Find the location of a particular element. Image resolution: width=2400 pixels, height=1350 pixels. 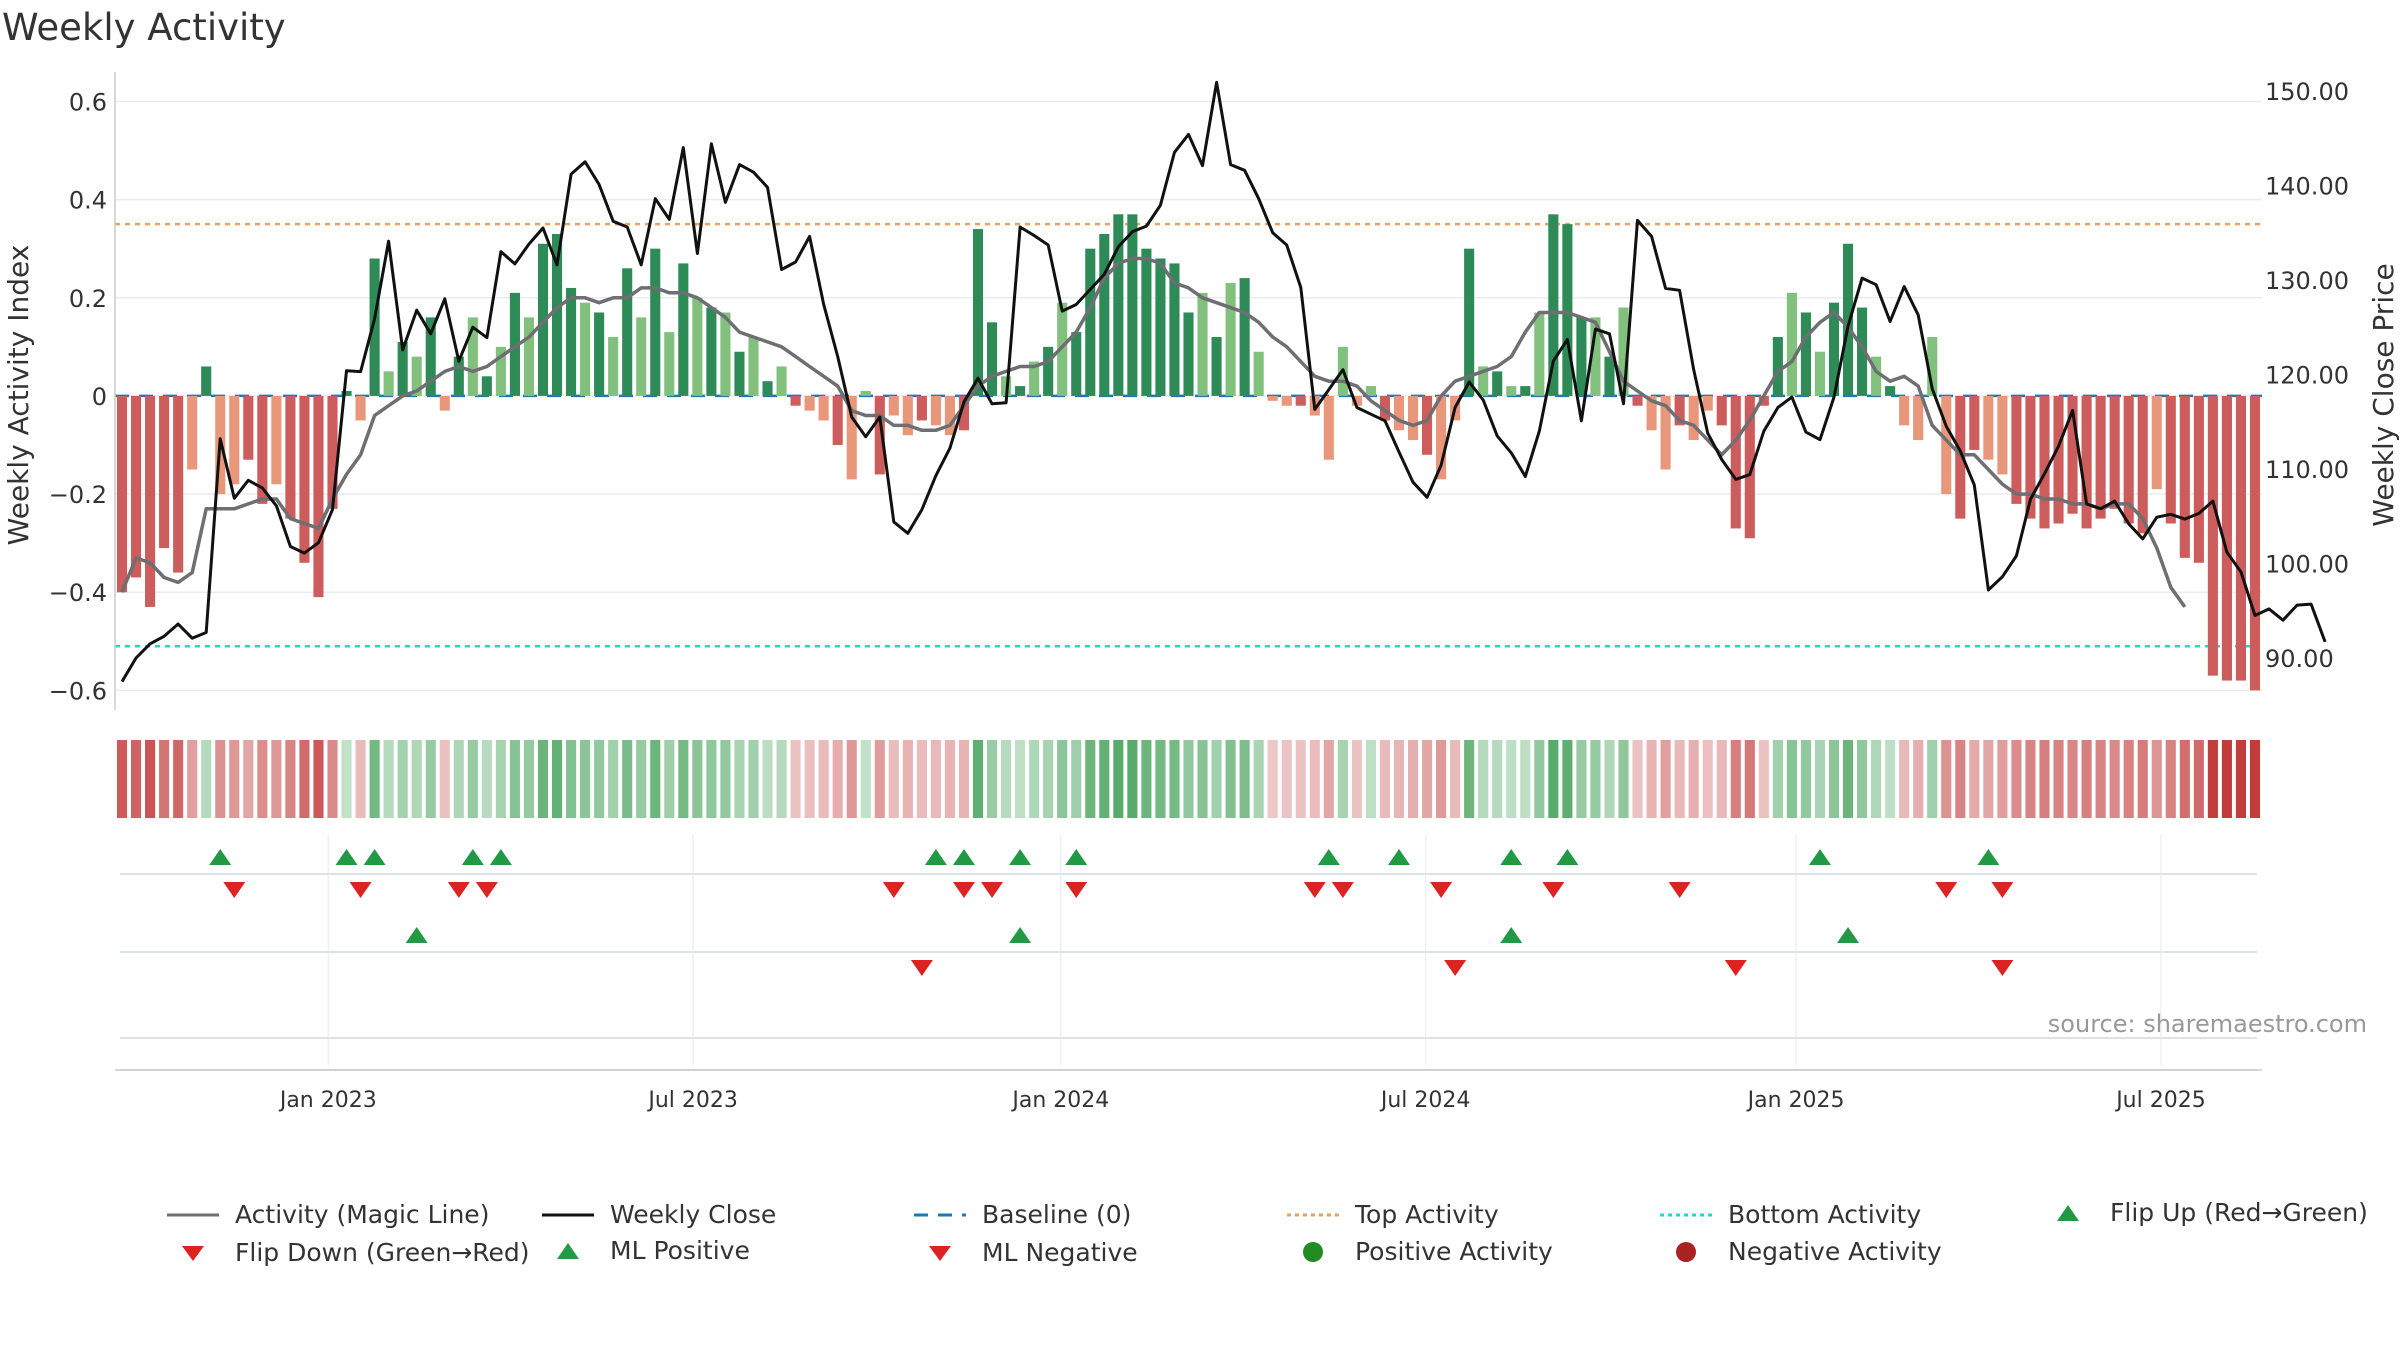

y-tick-label: −0.4 is located at coordinates (78, 593).